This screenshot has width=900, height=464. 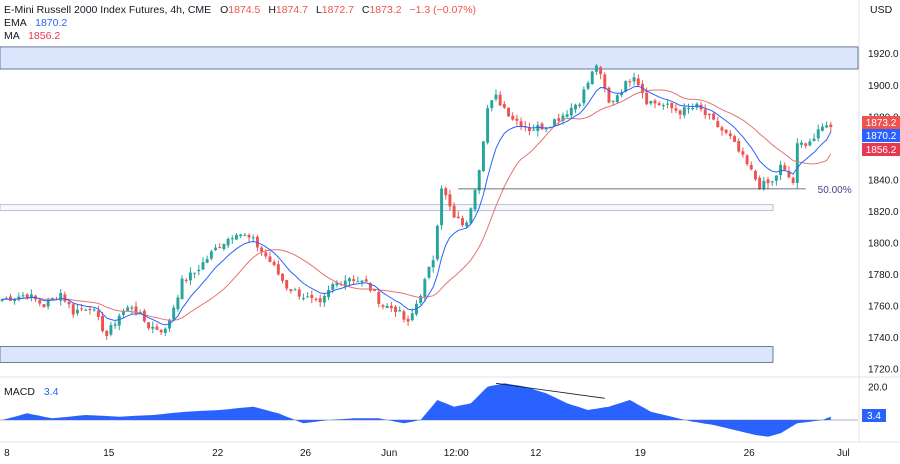 What do you see at coordinates (550, 390) in the screenshot?
I see `macd-divergence-line` at bounding box center [550, 390].